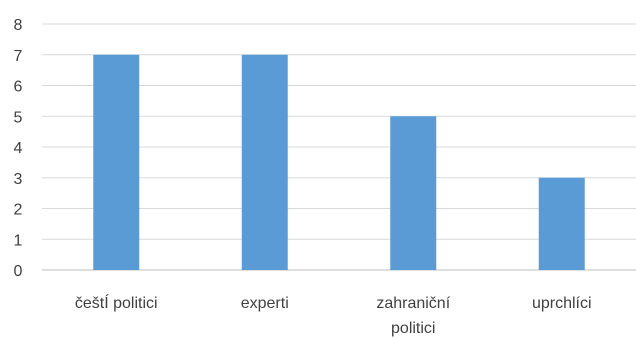 The height and width of the screenshot is (338, 636). I want to click on y-tick-label: 6, so click(18, 87).